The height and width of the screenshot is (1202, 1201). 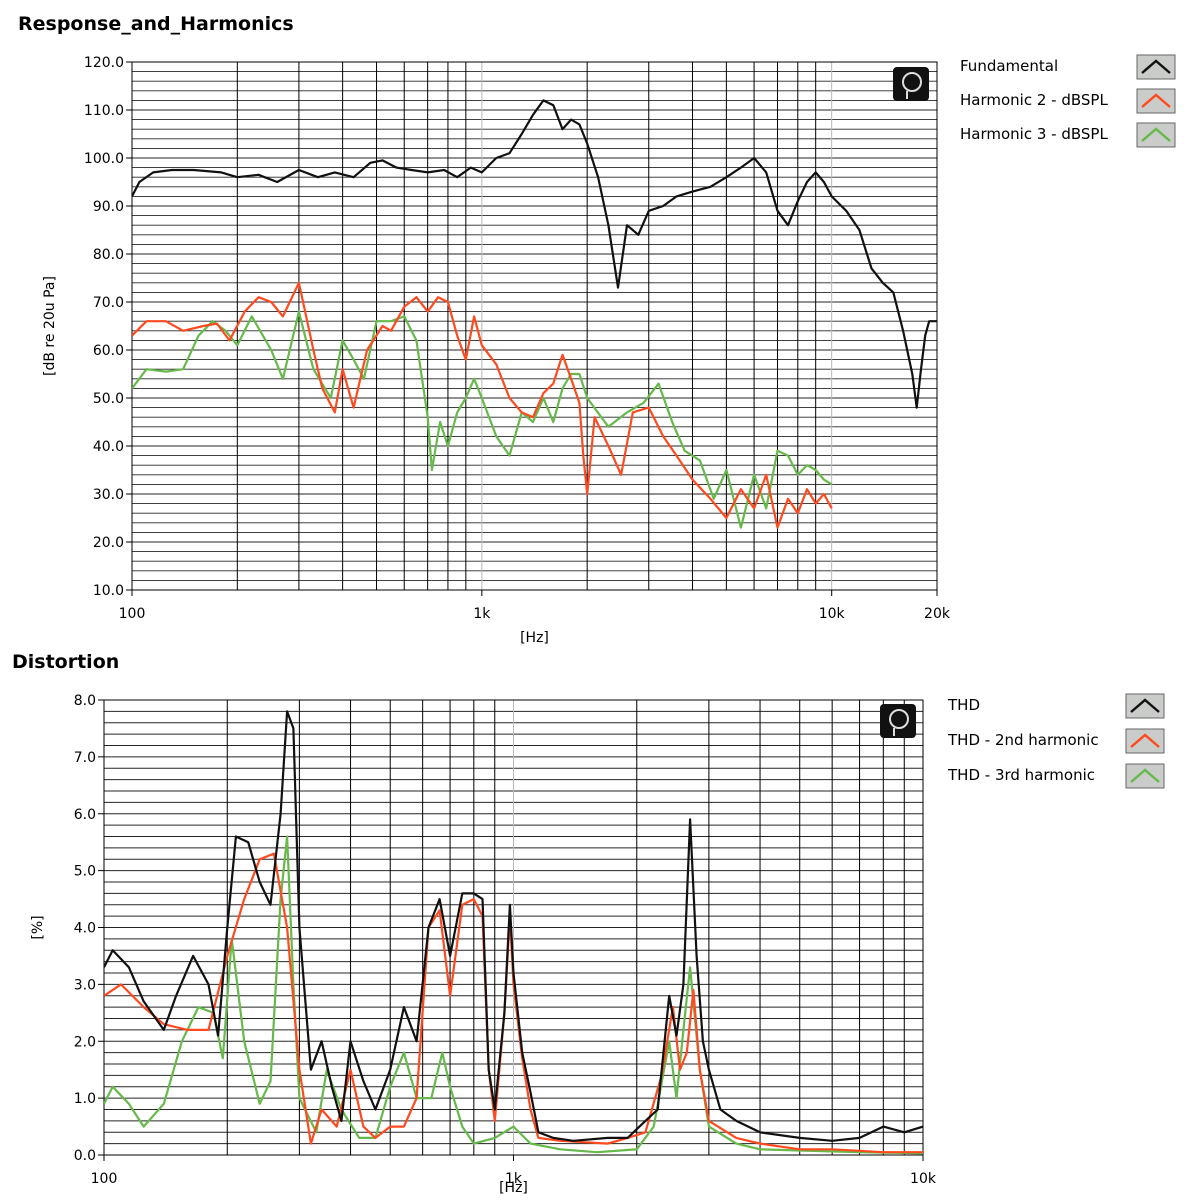 I want to click on legend-label: THD - 2nd harmonic, so click(x=1023, y=740).